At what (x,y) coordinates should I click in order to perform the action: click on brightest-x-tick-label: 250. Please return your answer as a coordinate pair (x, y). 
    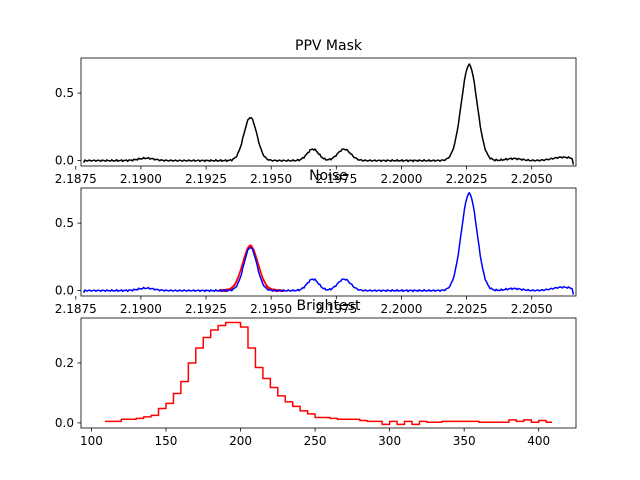
    Looking at the image, I should click on (315, 441).